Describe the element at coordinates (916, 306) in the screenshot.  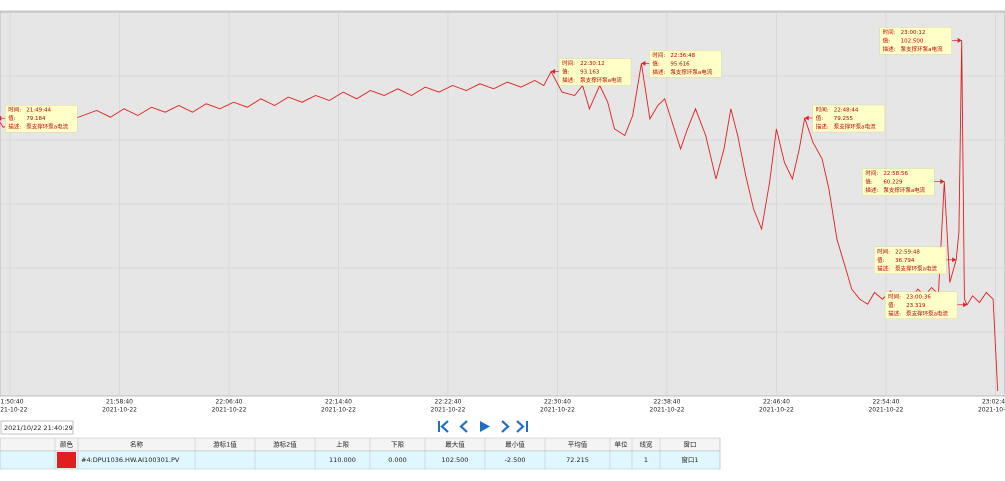
I see `annotation-value: 23.319` at that location.